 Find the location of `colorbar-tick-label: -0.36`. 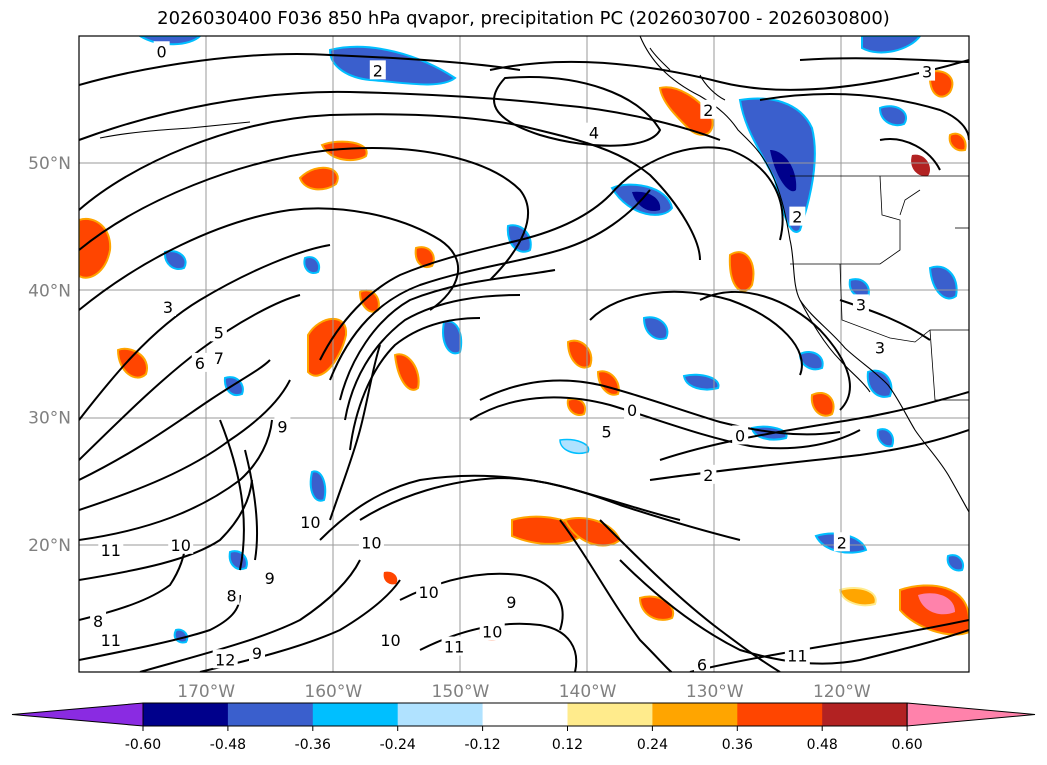

colorbar-tick-label: -0.36 is located at coordinates (313, 745).